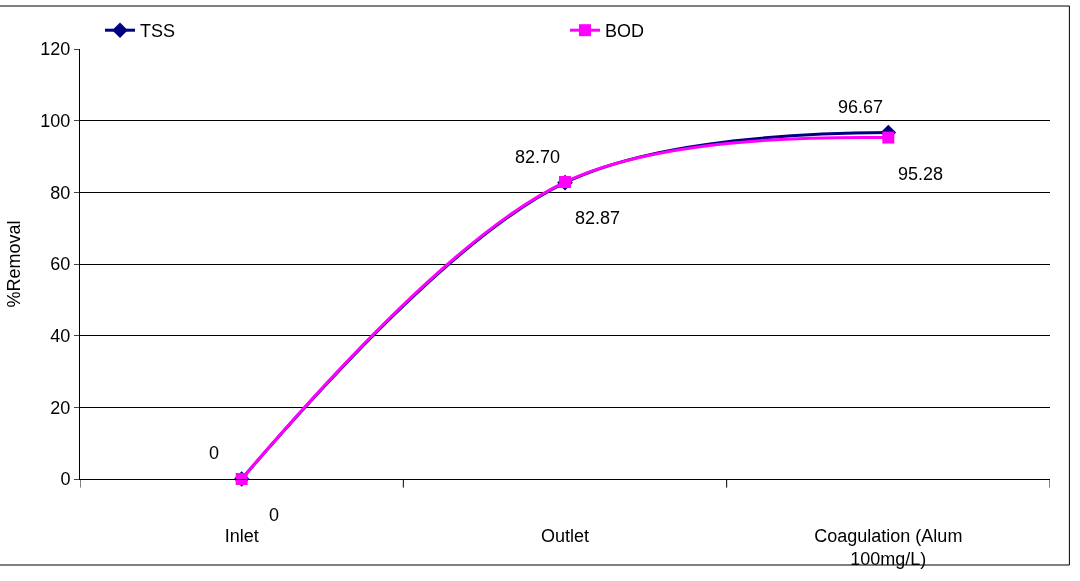 The image size is (1080, 581). Describe the element at coordinates (13, 264) in the screenshot. I see `y-axis-title: %Removal` at that location.